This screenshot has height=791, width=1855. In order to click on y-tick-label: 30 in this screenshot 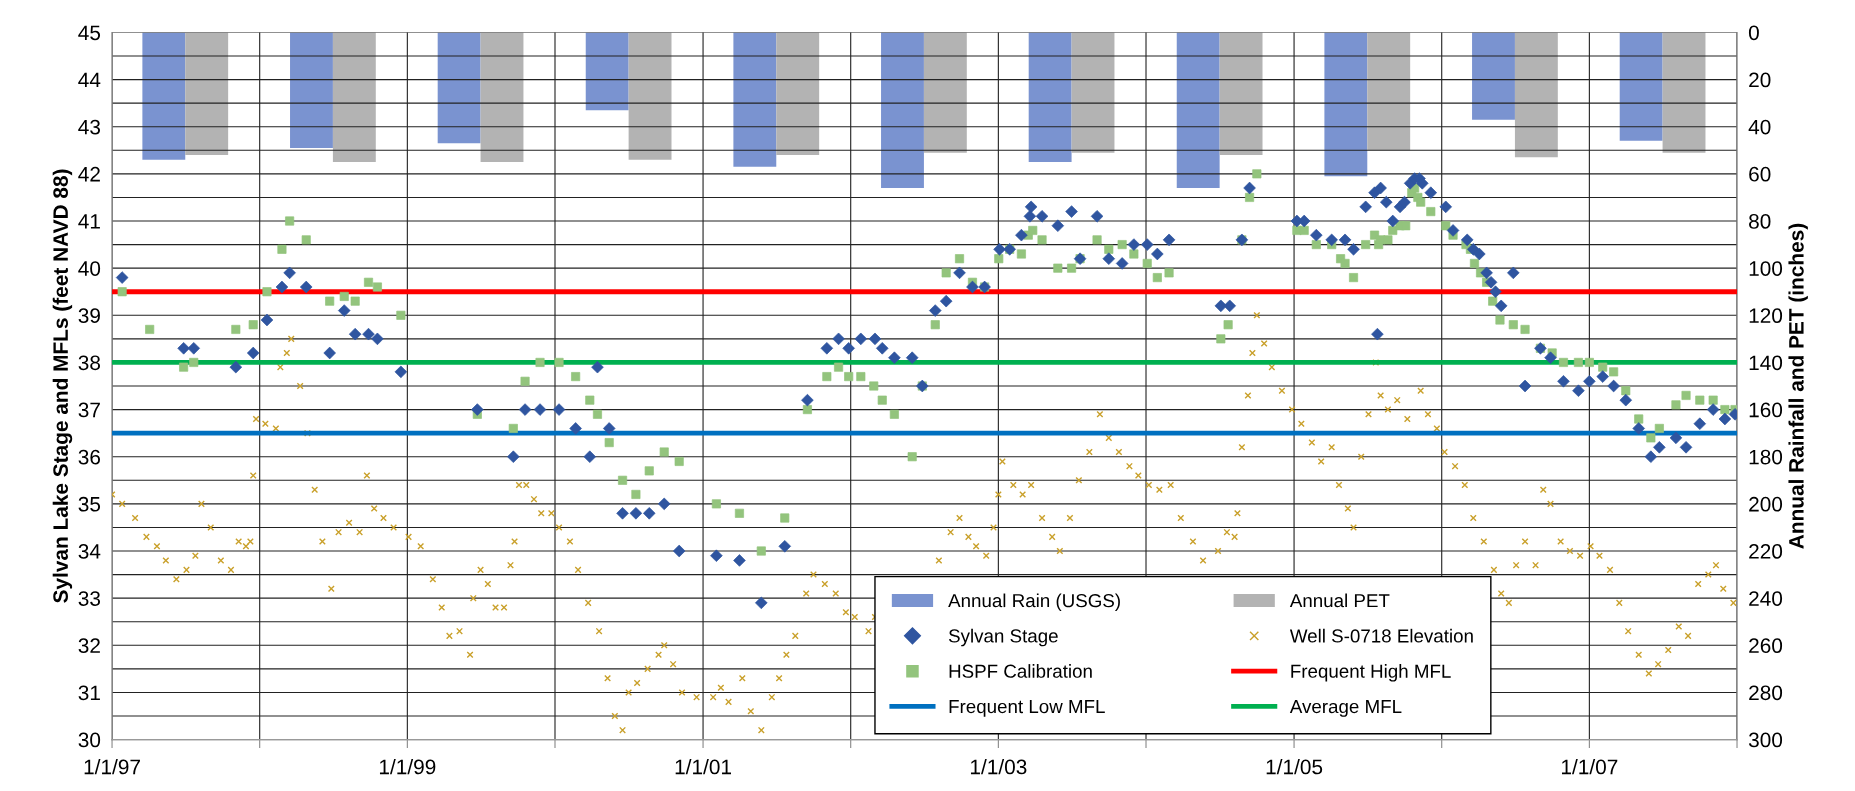, I will do `click(89, 740)`.